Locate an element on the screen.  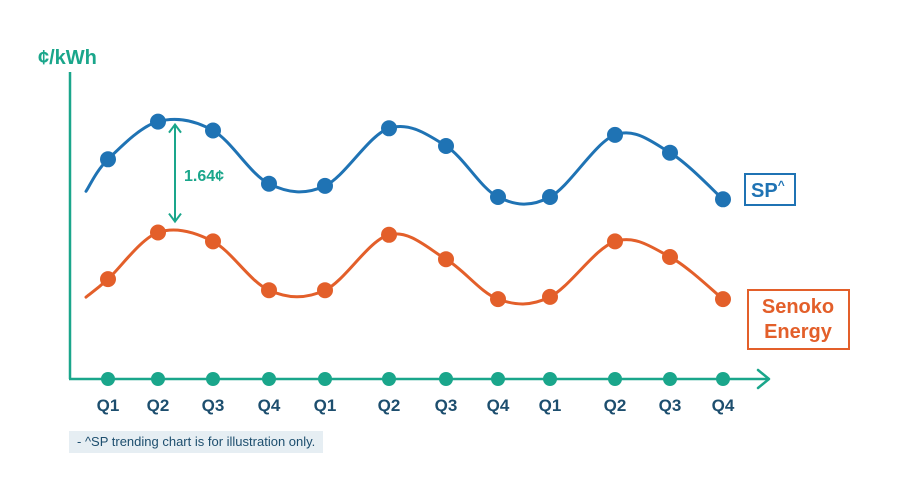
x-tick-label-5: Q2 is located at coordinates (389, 405).